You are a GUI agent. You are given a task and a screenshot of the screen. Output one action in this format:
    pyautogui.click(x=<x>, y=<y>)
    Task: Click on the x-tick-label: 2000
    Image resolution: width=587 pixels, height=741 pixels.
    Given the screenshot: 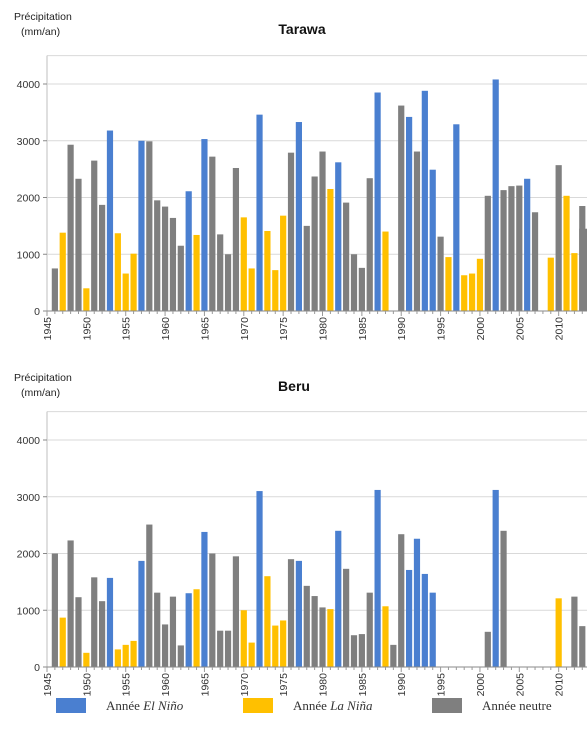 What is the action you would take?
    pyautogui.click(x=481, y=685)
    